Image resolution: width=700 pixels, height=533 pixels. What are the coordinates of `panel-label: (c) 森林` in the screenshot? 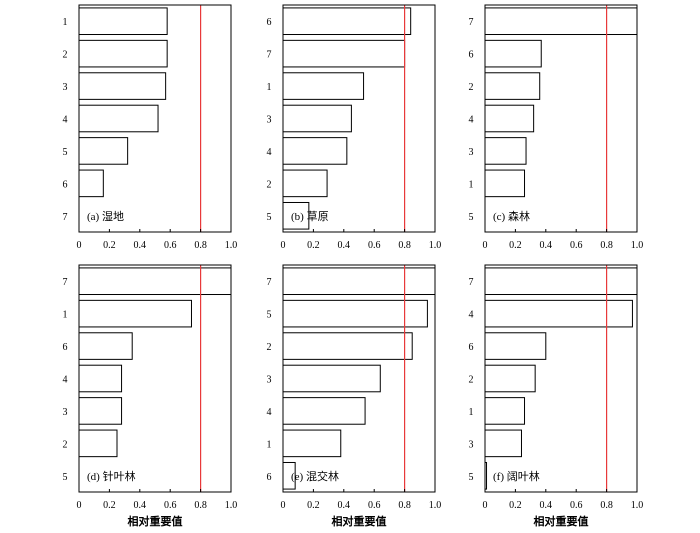 It's located at (511, 216).